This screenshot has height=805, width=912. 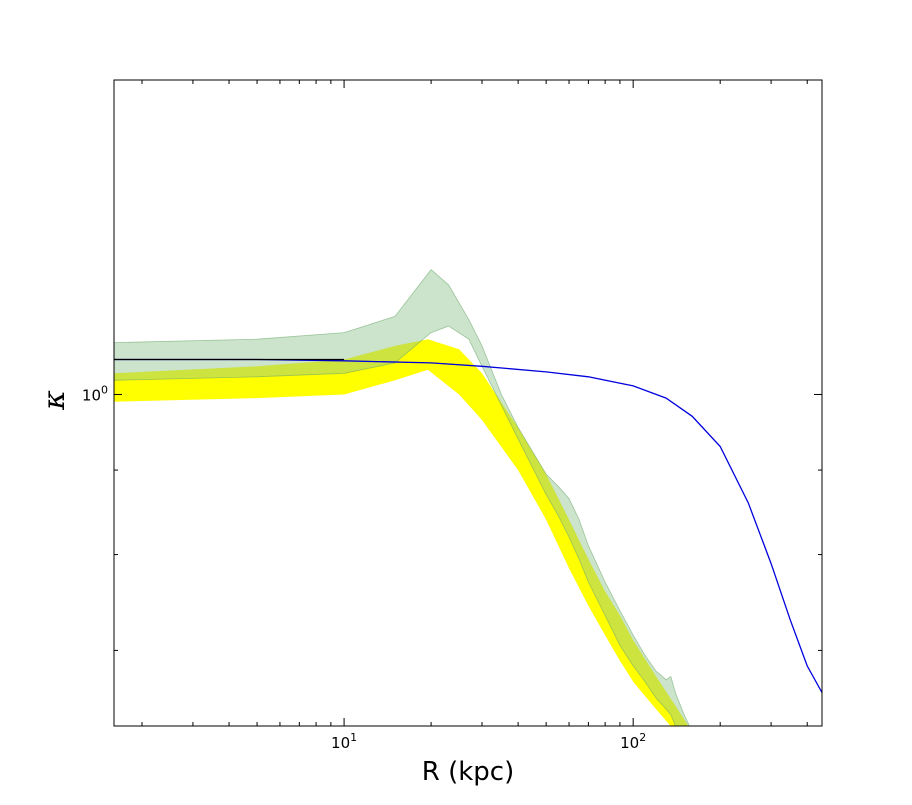 I want to click on y-tick-label: 100, so click(x=95, y=393).